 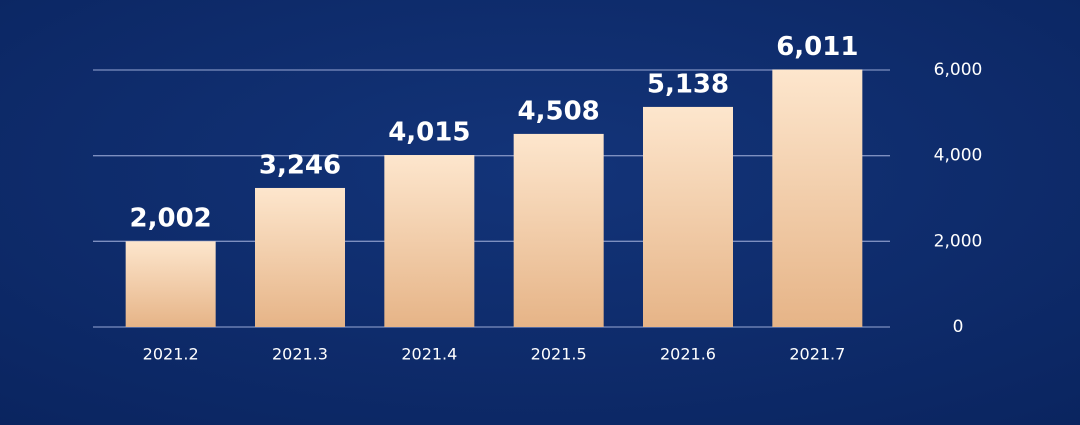 I want to click on x-tick-label: 2021.7, so click(x=817, y=354).